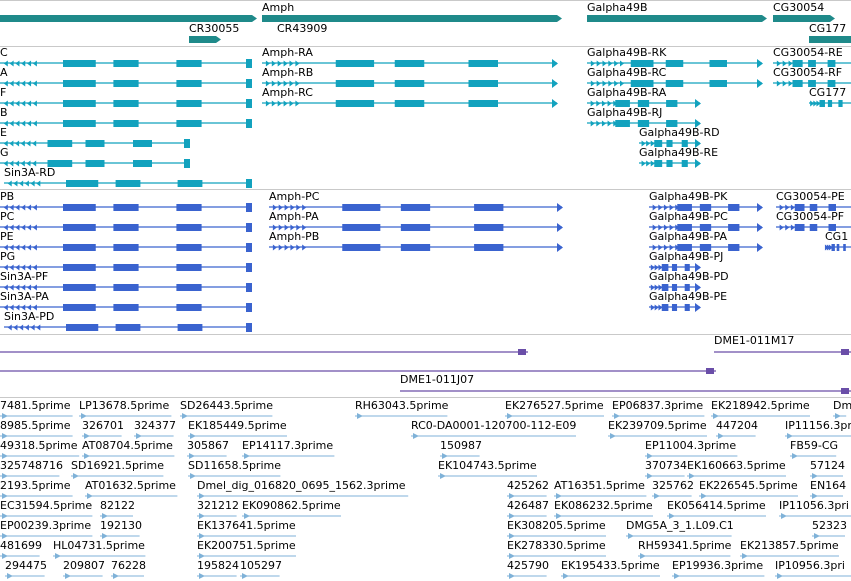  What do you see at coordinates (528, 505) in the screenshot?
I see `est-label: 426487` at bounding box center [528, 505].